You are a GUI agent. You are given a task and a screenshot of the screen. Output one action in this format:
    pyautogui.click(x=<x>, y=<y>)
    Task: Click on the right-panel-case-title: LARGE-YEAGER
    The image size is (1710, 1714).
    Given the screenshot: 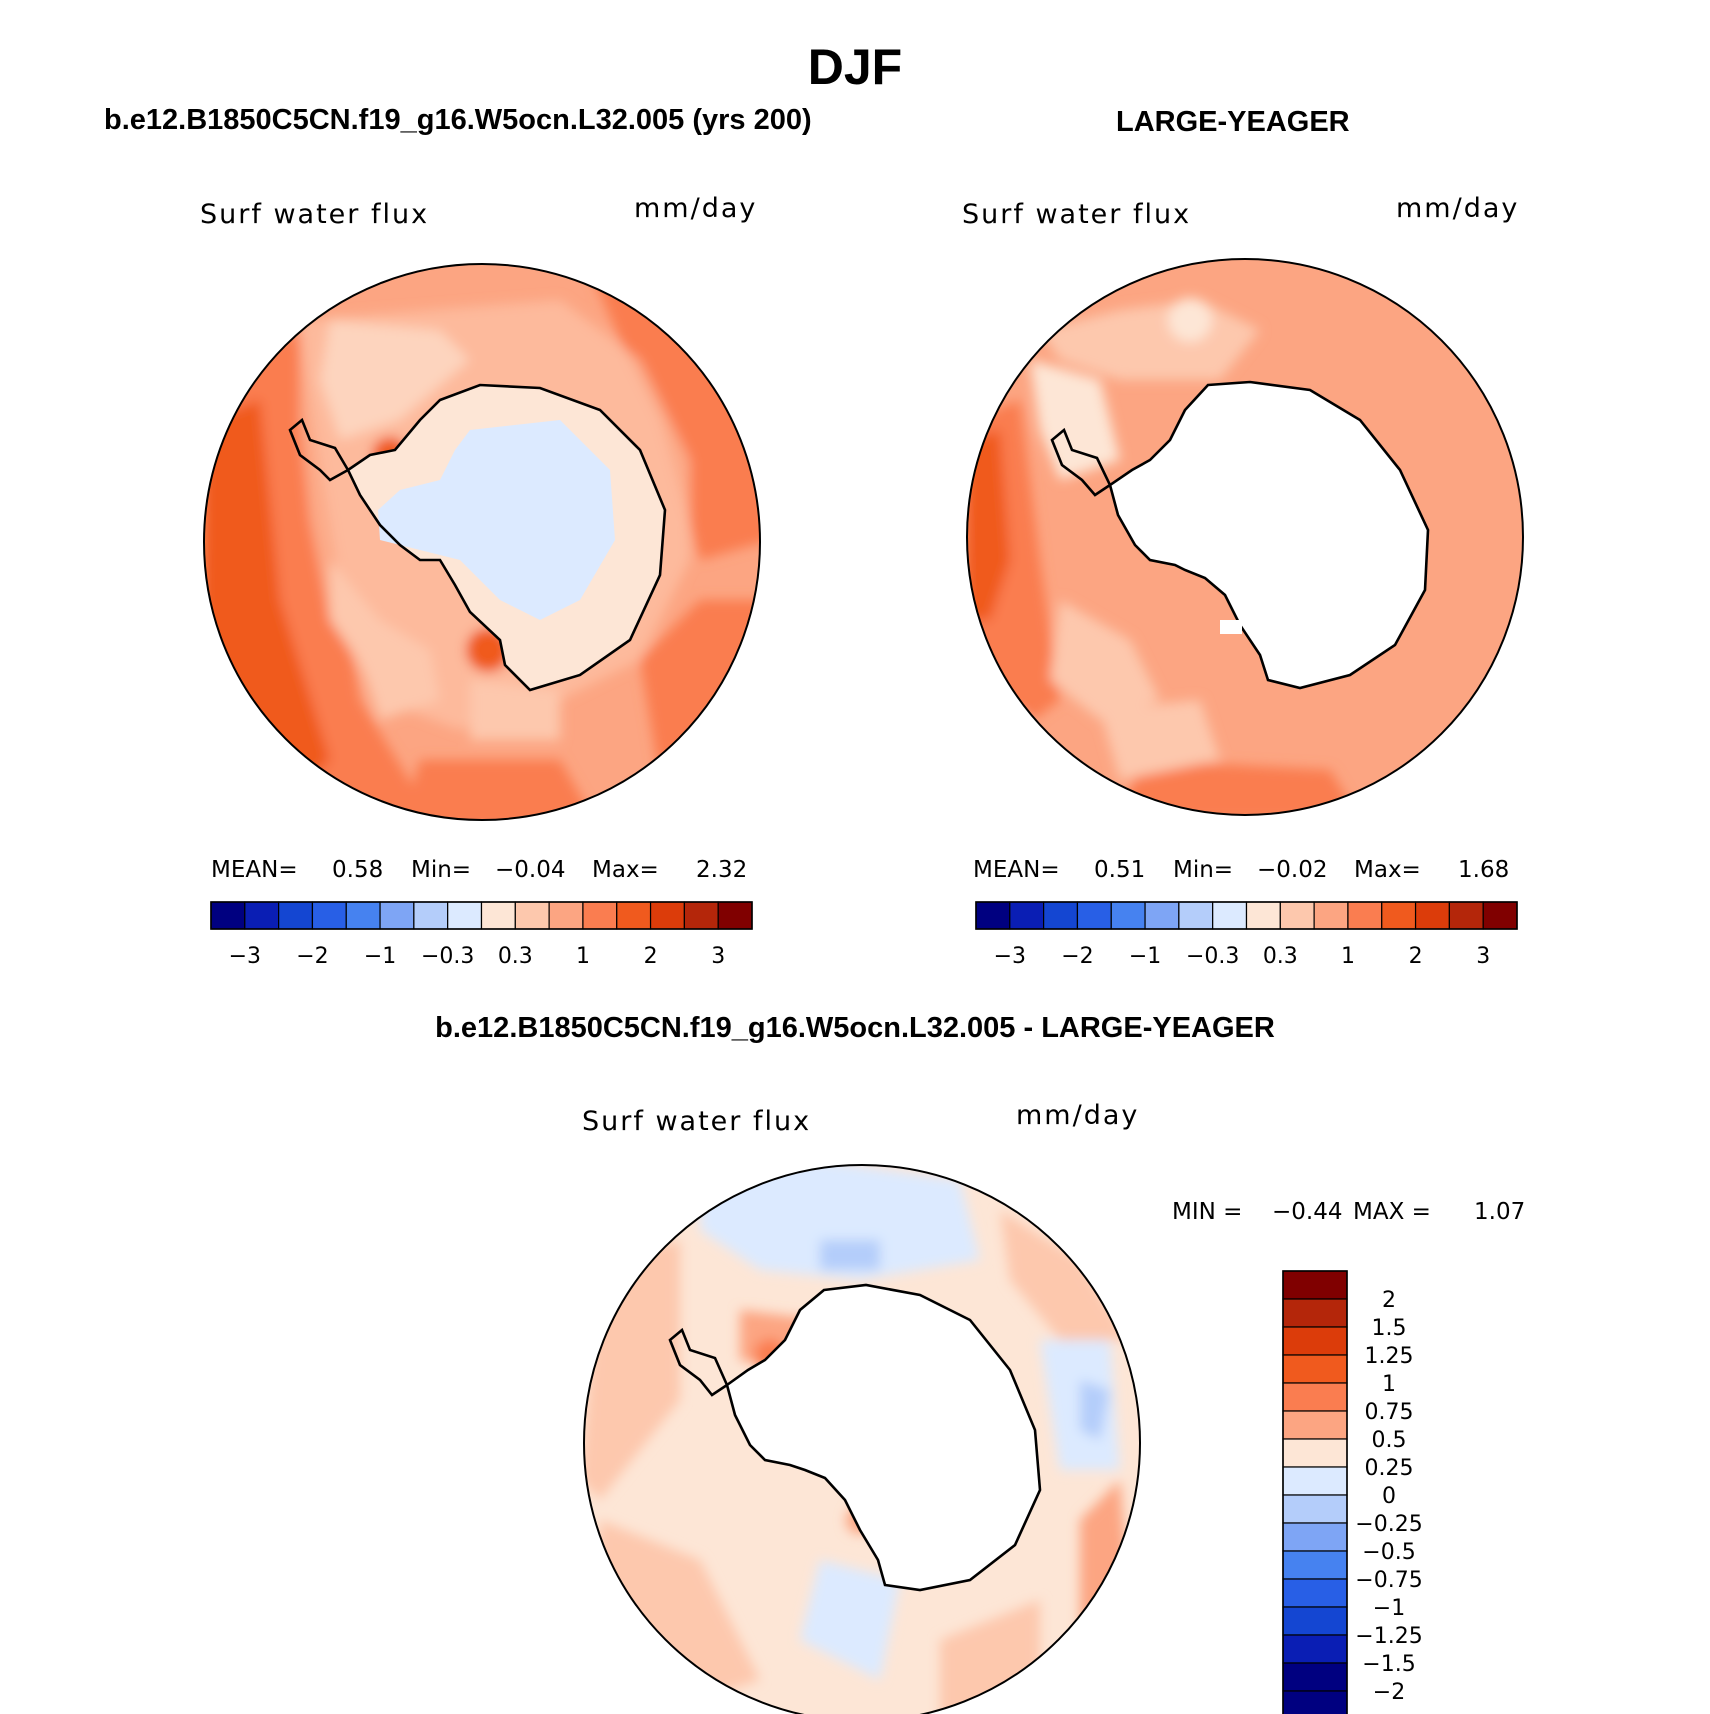 What is the action you would take?
    pyautogui.click(x=1233, y=122)
    